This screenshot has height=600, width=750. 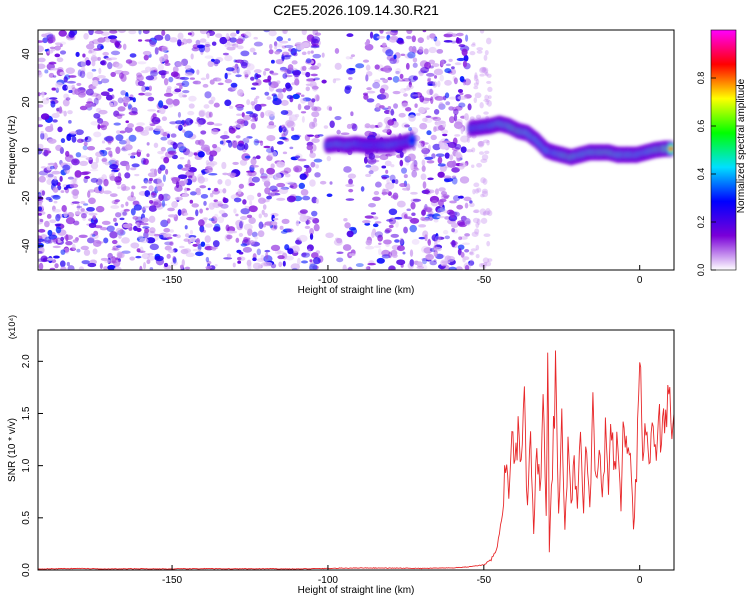 I want to click on figure-title: C2E5.2026.109.14.30.R21, so click(x=356, y=10).